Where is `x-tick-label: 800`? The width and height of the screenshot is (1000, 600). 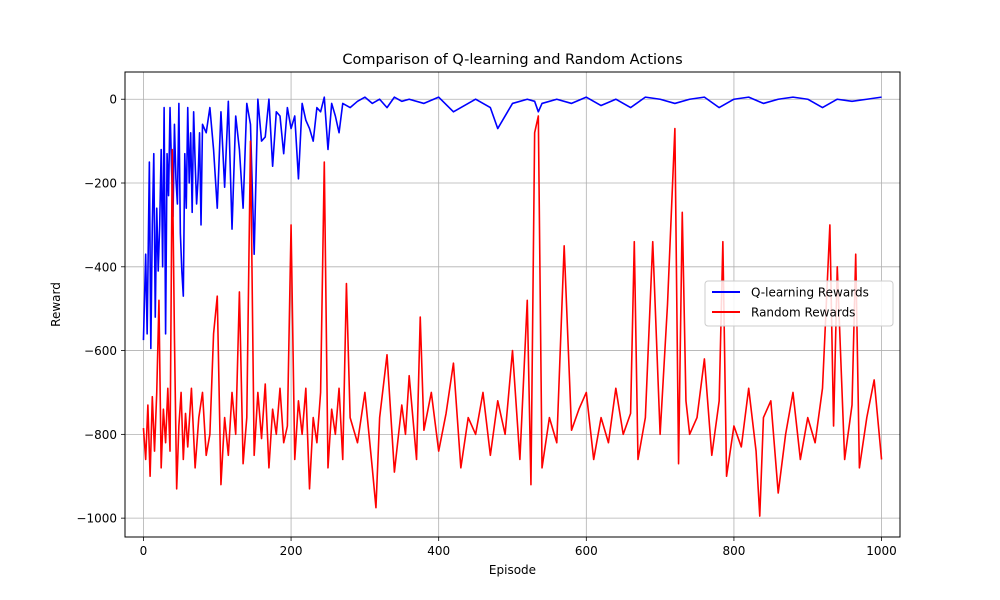 x-tick-label: 800 is located at coordinates (733, 551).